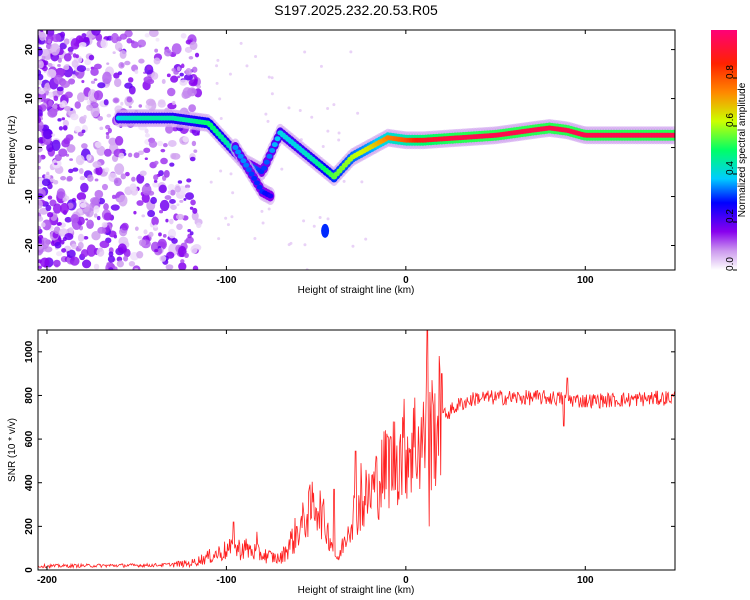 Image resolution: width=750 pixels, height=600 pixels. Describe the element at coordinates (12, 150) in the screenshot. I see `spectrogram-y-label: Frequency (Hz)` at that location.